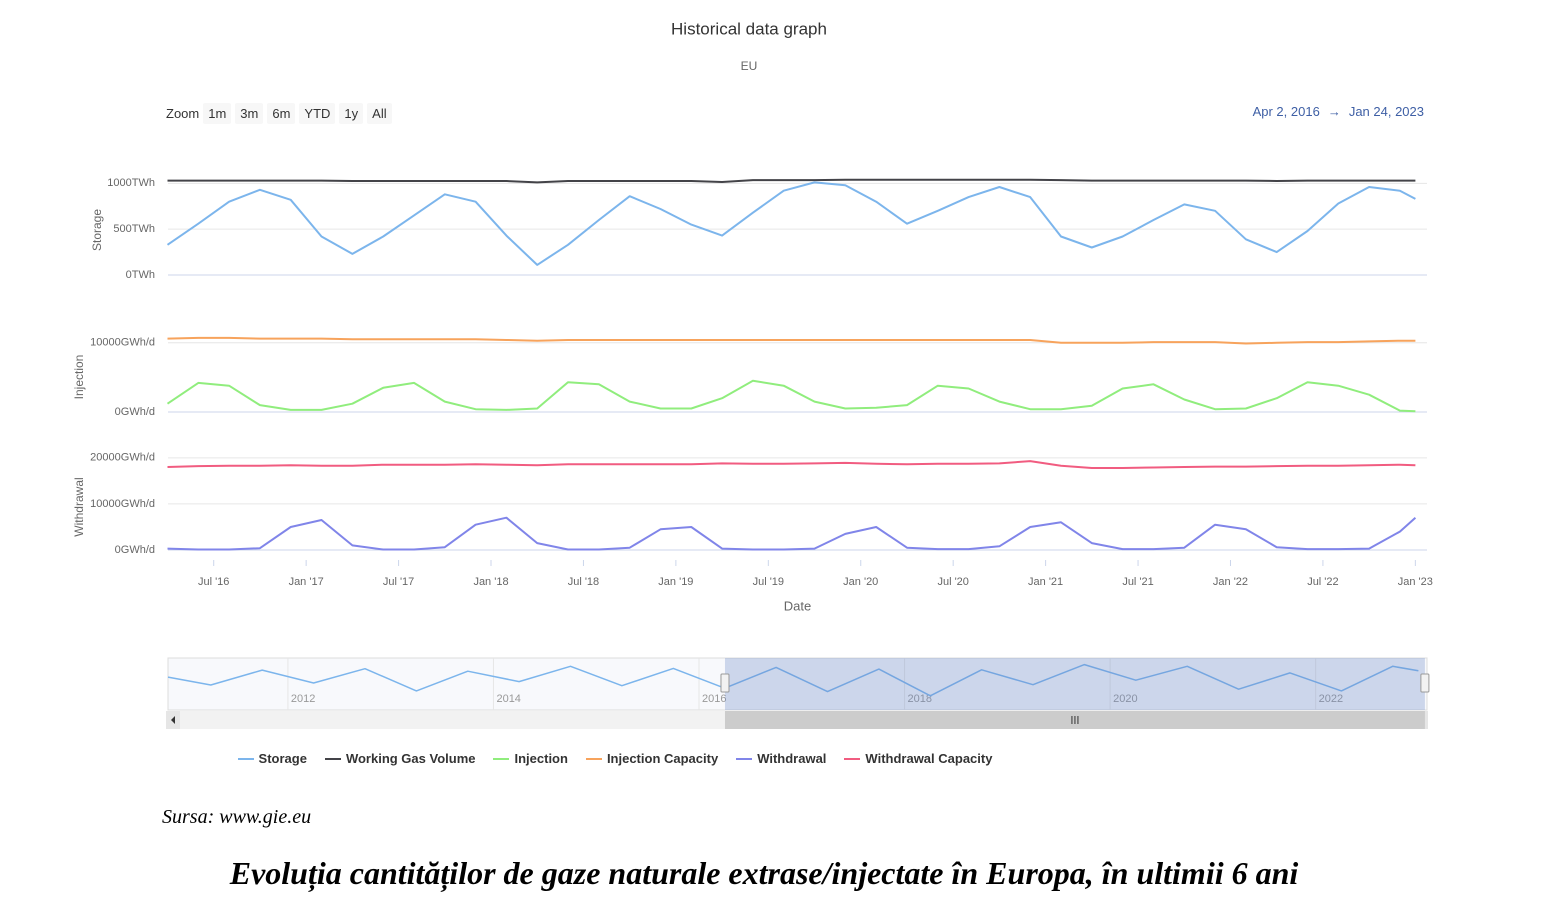 The width and height of the screenshot is (1556, 912). What do you see at coordinates (237, 817) in the screenshot?
I see `source-note: Sursa: www.gie.eu` at bounding box center [237, 817].